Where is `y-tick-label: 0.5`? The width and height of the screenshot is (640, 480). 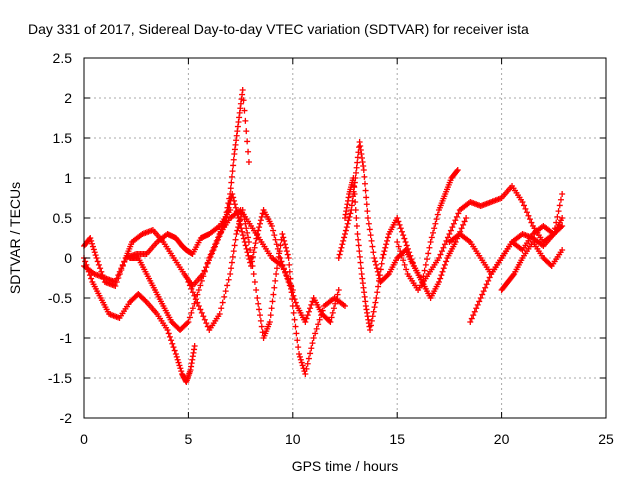
y-tick-label: 0.5 is located at coordinates (63, 218).